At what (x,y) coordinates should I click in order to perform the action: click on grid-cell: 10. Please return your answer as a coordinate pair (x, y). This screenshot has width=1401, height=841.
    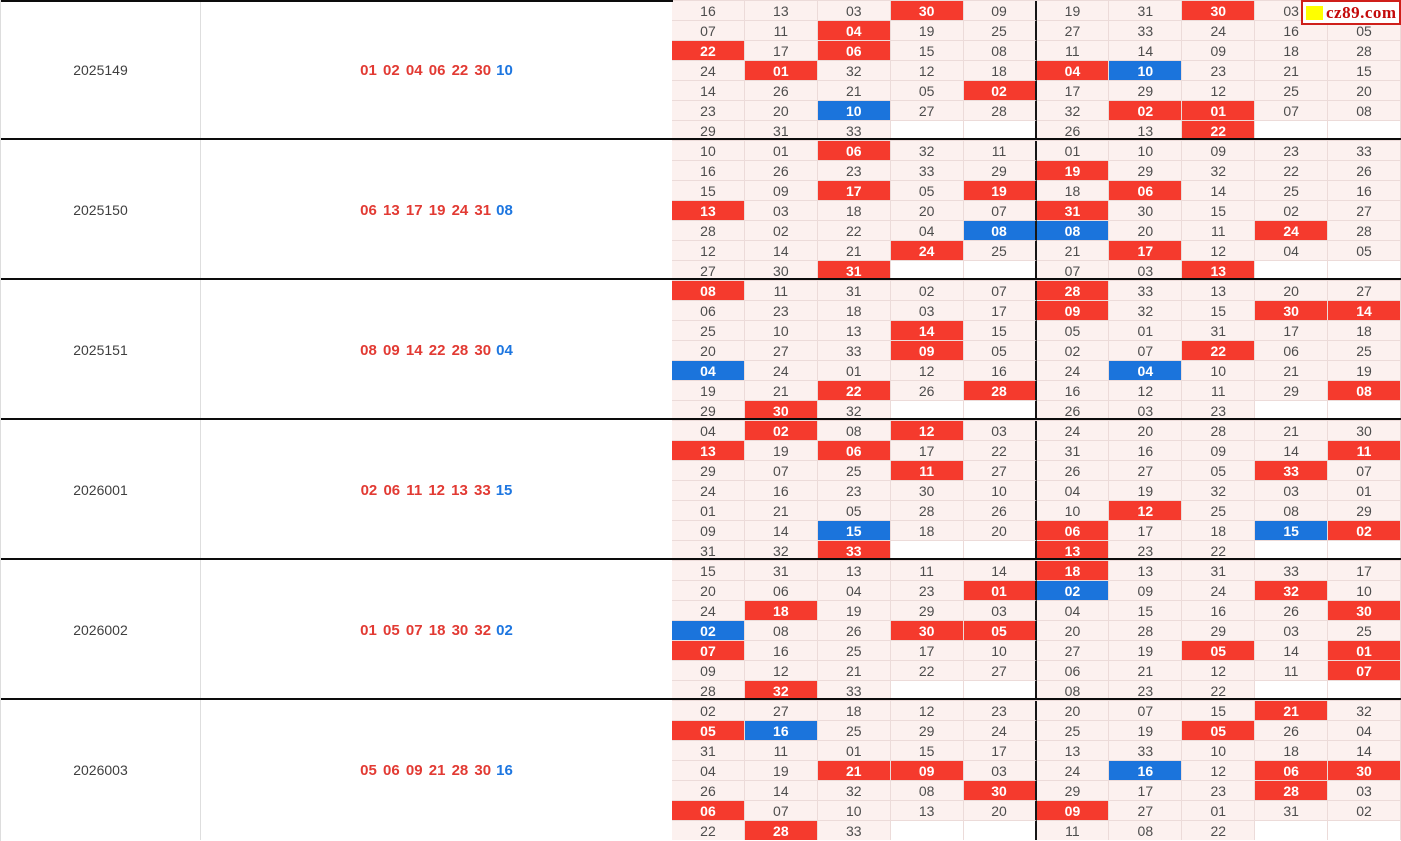
    Looking at the image, I should click on (708, 151).